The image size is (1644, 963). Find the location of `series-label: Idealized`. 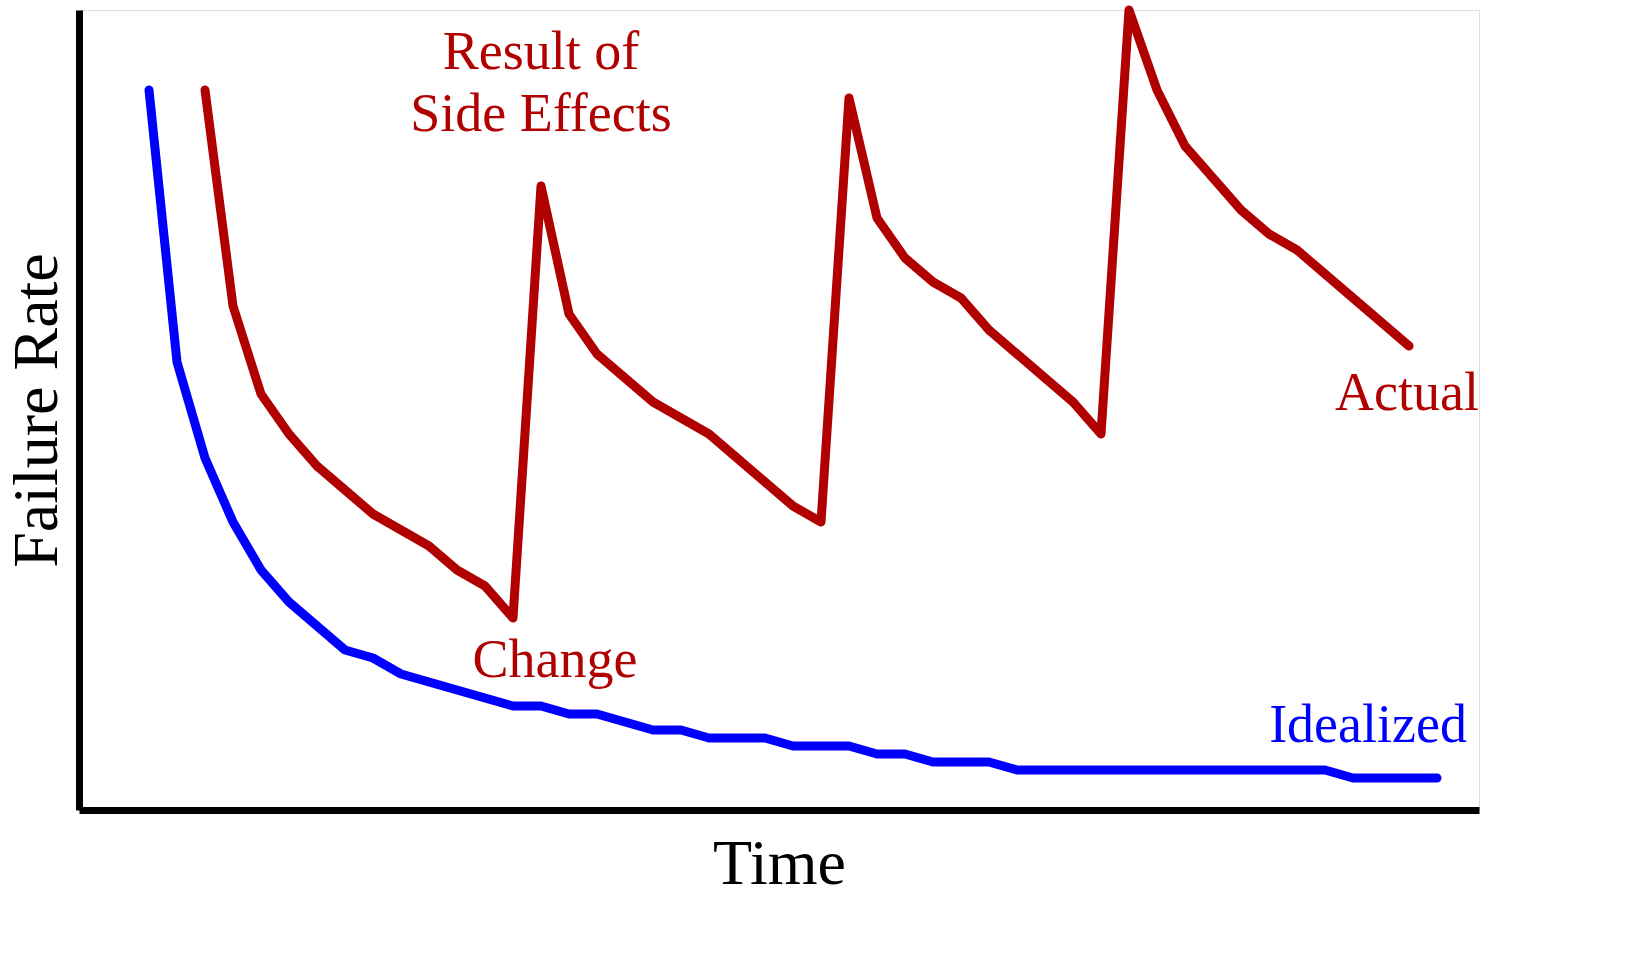

series-label: Idealized is located at coordinates (1368, 724).